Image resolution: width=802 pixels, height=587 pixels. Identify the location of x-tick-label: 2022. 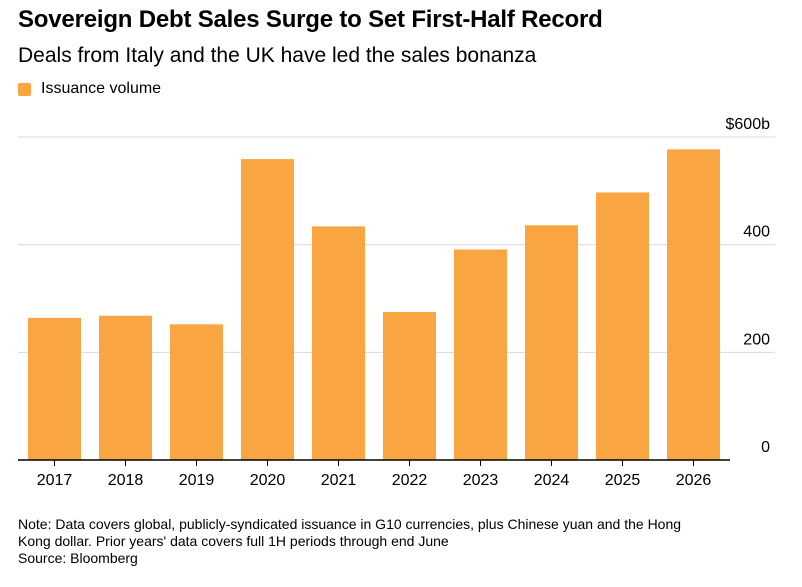
(410, 480).